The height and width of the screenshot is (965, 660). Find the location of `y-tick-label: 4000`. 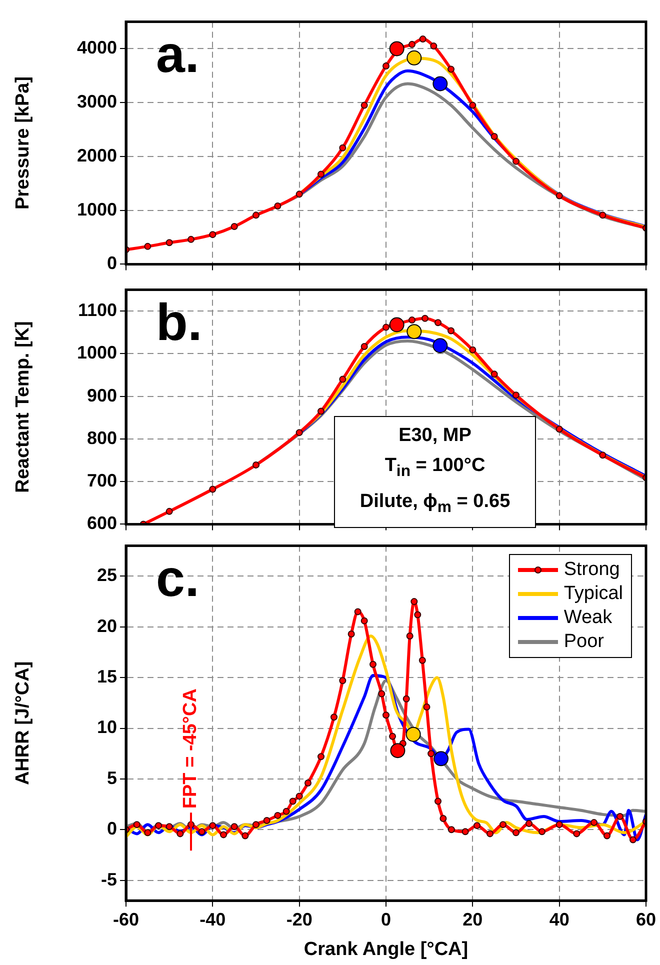

y-tick-label: 4000 is located at coordinates (96, 48).